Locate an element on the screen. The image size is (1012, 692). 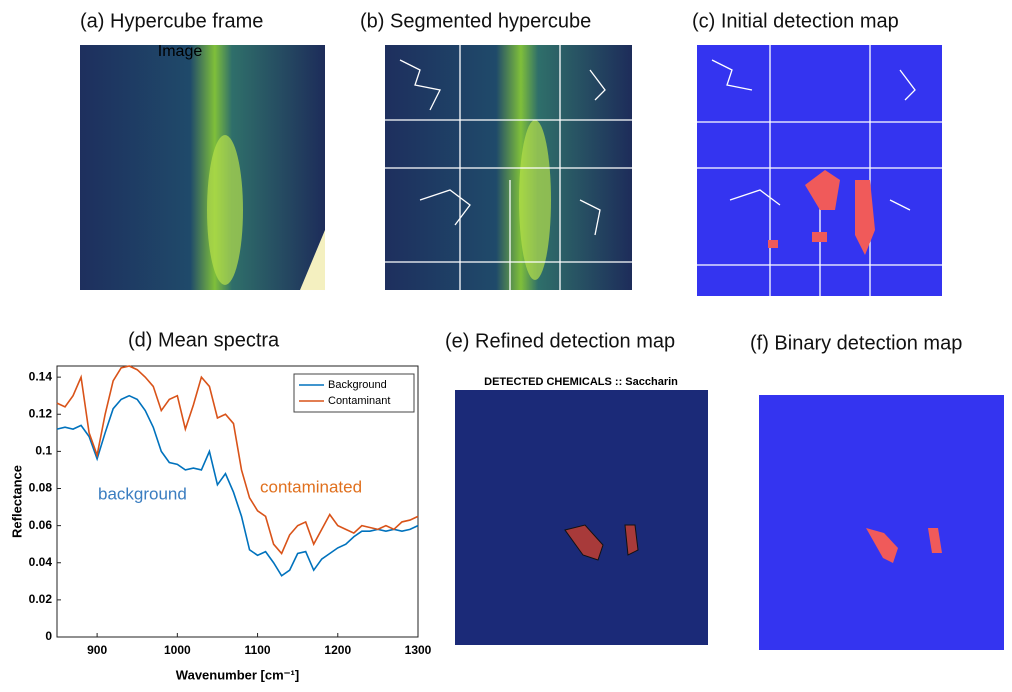
x-tick-label: 1100 is located at coordinates (258, 650).